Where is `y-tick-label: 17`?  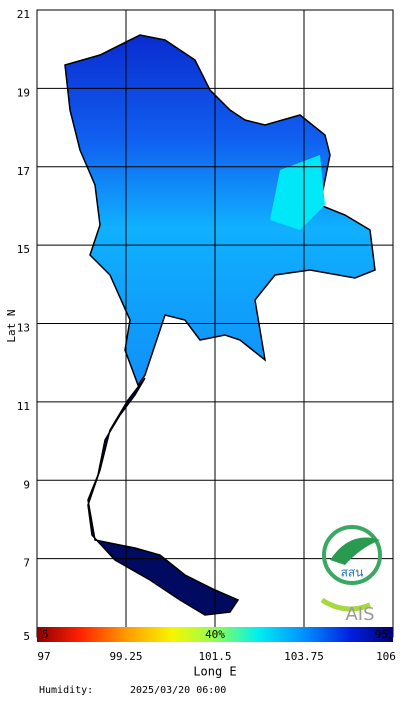 y-tick-label: 17 is located at coordinates (23, 171).